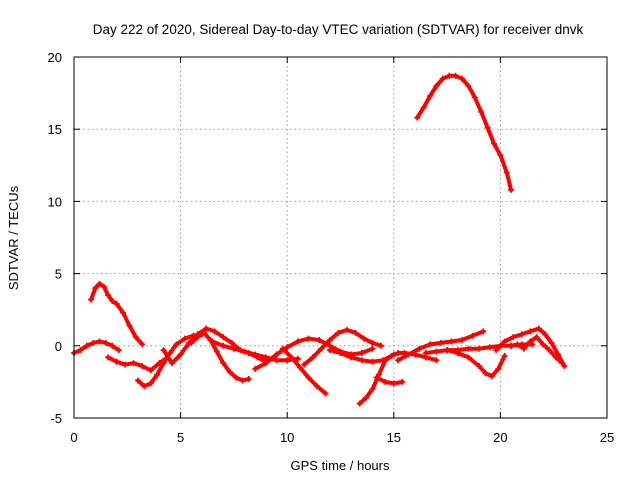  I want to click on y-tick-label: 15, so click(55, 129).